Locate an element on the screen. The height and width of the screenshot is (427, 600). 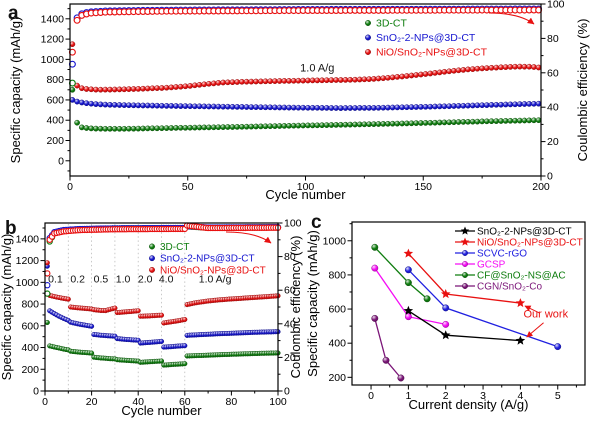
series-cgn-sno-co is located at coordinates (388, 348).